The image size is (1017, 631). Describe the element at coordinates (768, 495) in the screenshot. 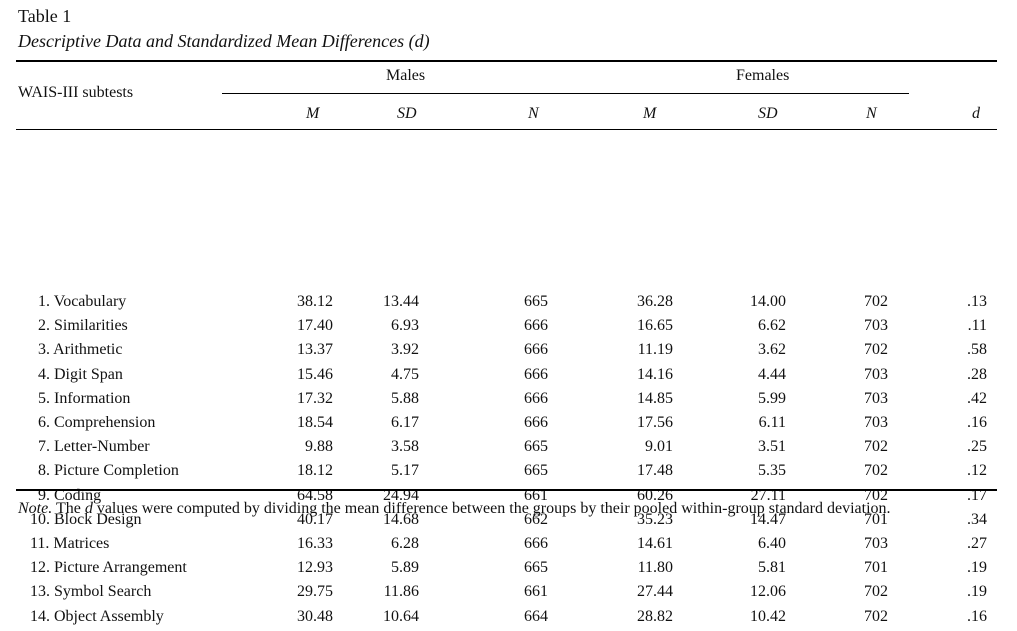

I see `cell-female-sd: 27.11` at that location.